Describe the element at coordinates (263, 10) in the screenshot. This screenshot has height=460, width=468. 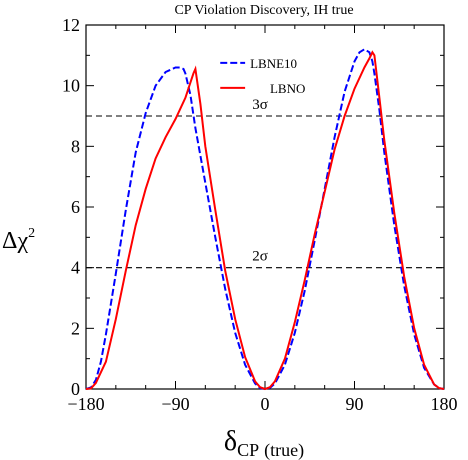
I see `chart-title: CP Violation Discovery, IH true` at that location.